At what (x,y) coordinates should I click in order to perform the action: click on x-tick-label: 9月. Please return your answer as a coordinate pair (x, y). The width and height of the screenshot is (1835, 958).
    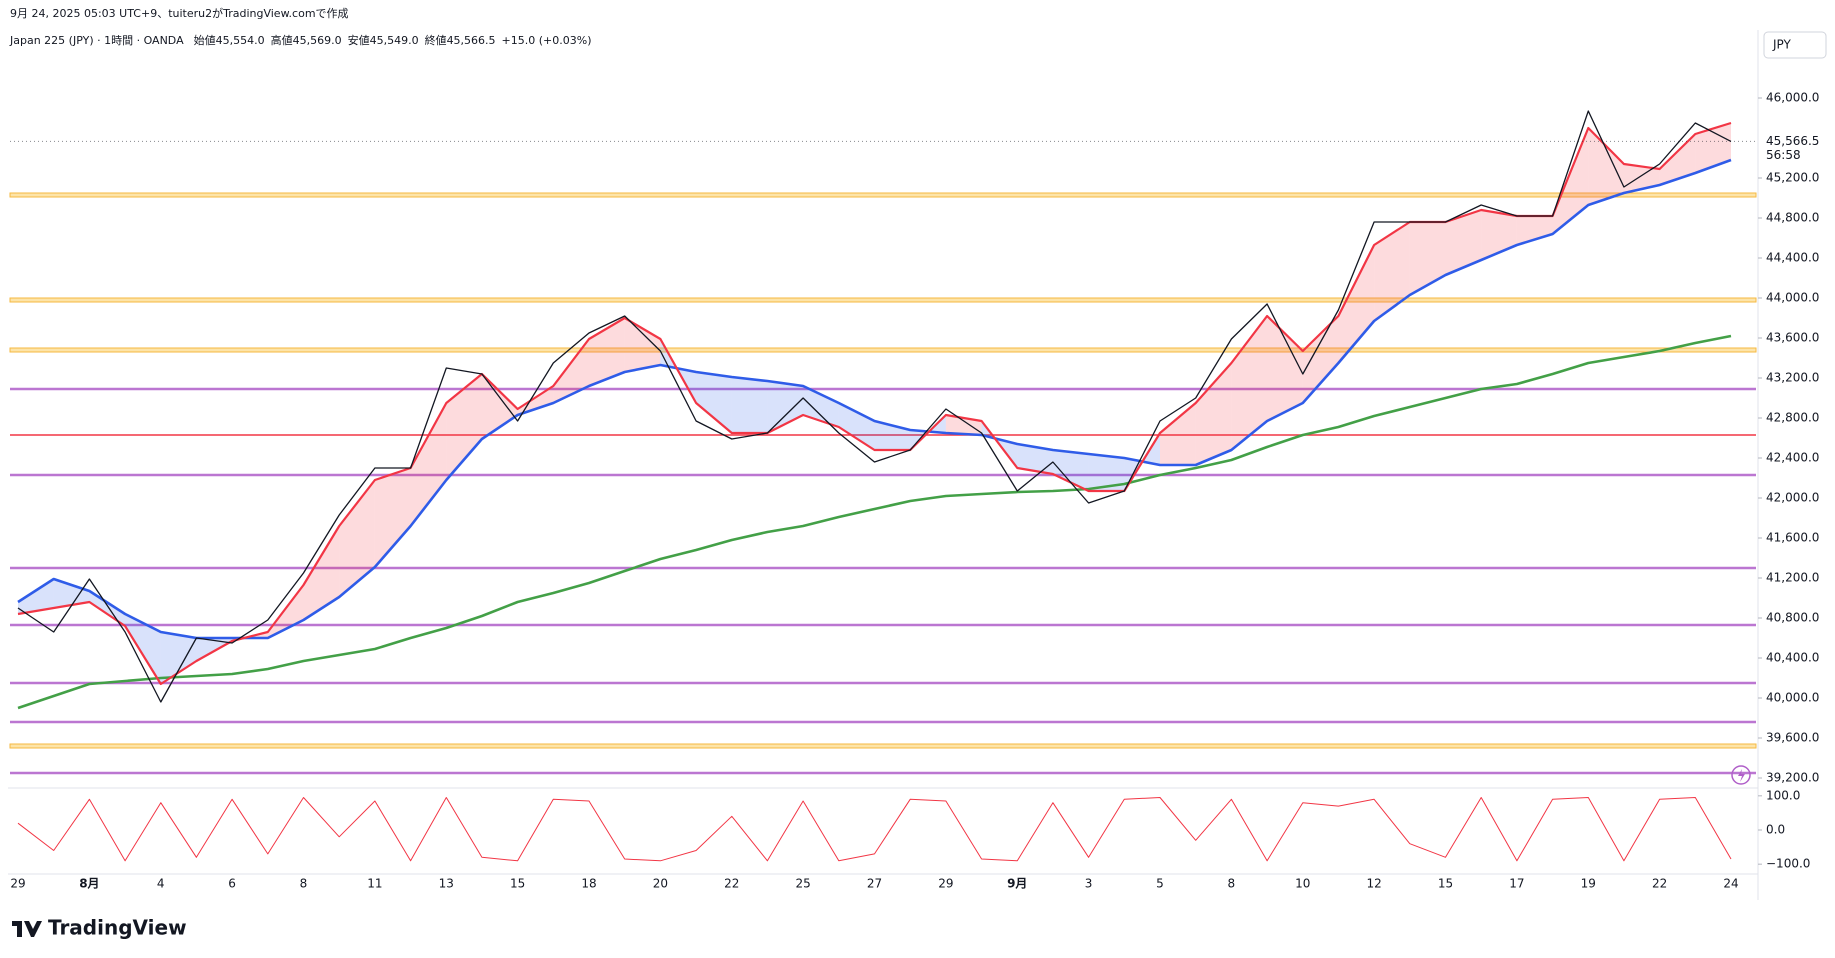
    Looking at the image, I should click on (1017, 884).